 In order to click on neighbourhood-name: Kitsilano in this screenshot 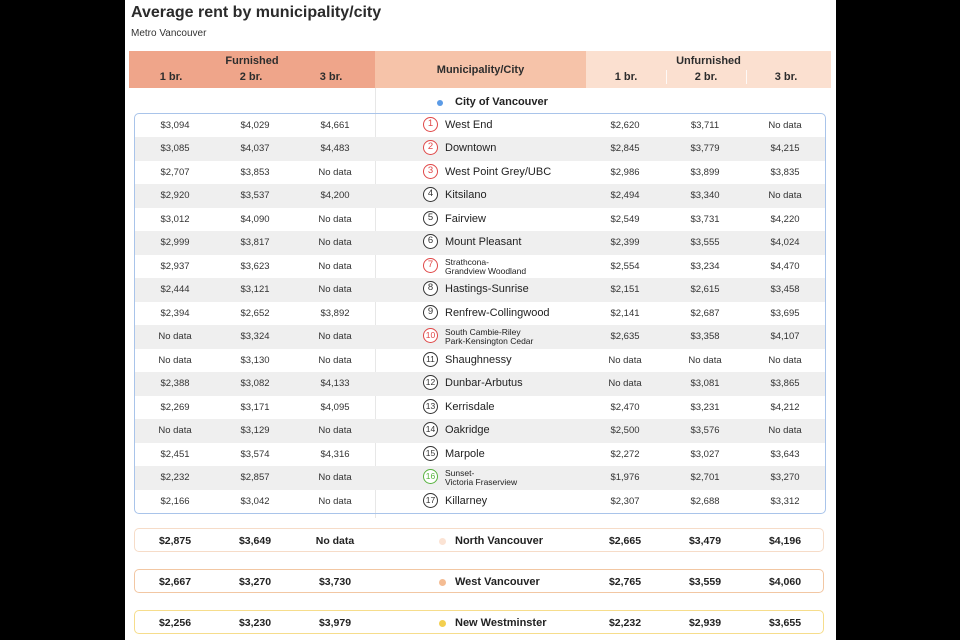, I will do `click(466, 195)`.